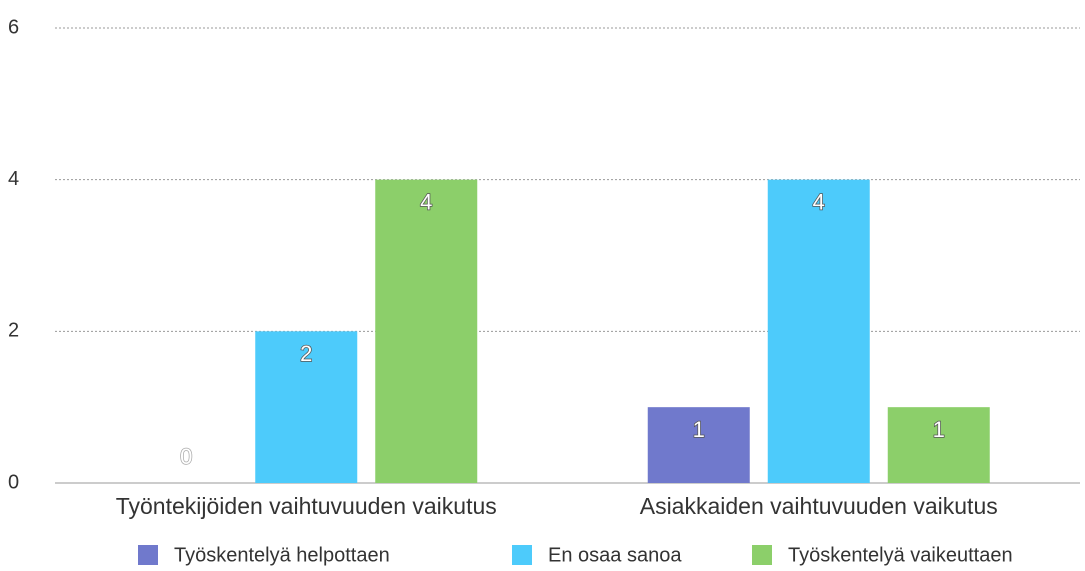  What do you see at coordinates (306, 506) in the screenshot?
I see `x-tick-label: Työntekijöiden vaihtuvuuden vaikutus` at bounding box center [306, 506].